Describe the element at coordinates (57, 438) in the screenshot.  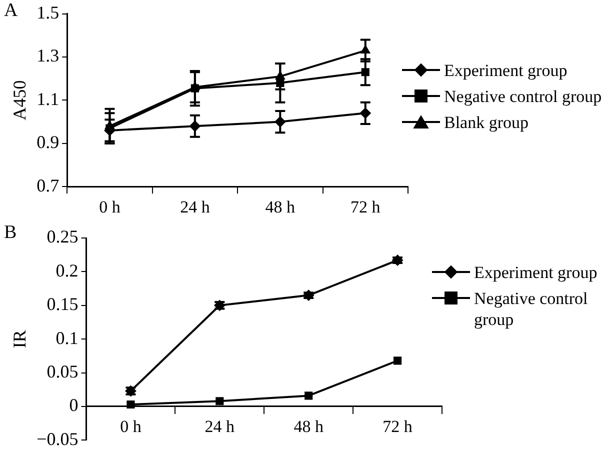
I see `y-tick-label: −0.05` at that location.